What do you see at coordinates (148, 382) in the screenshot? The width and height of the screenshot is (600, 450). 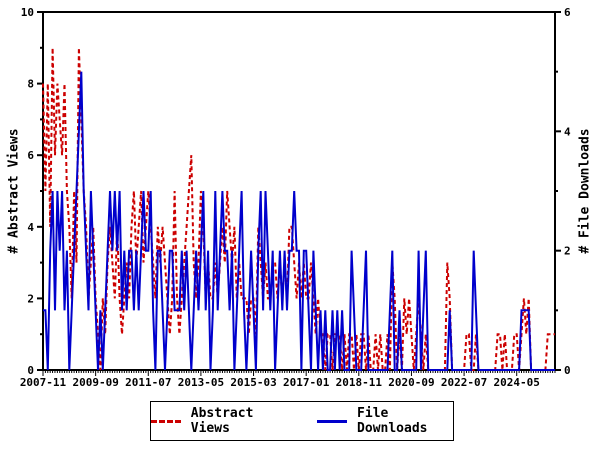 I see `x-tick-label: 2011-07` at bounding box center [148, 382].